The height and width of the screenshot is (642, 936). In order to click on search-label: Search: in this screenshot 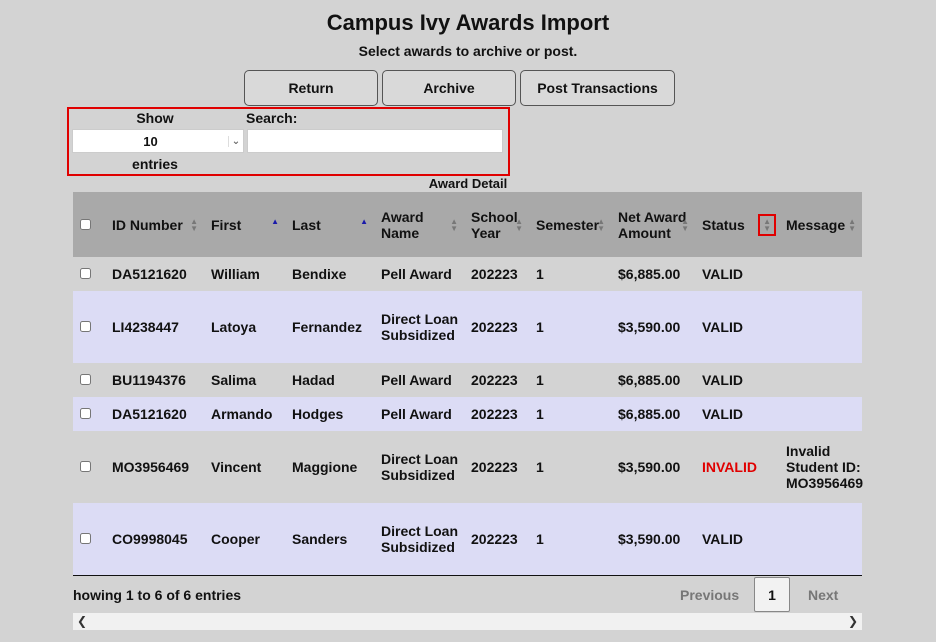, I will do `click(272, 118)`.